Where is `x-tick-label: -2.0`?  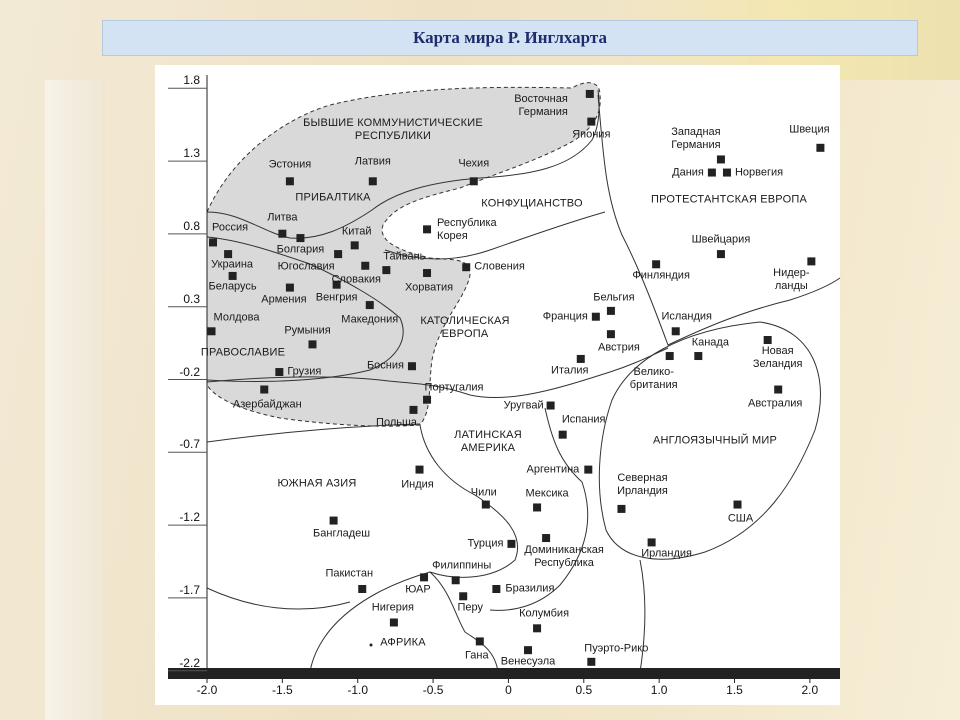
x-tick-label: -2.0 is located at coordinates (207, 690).